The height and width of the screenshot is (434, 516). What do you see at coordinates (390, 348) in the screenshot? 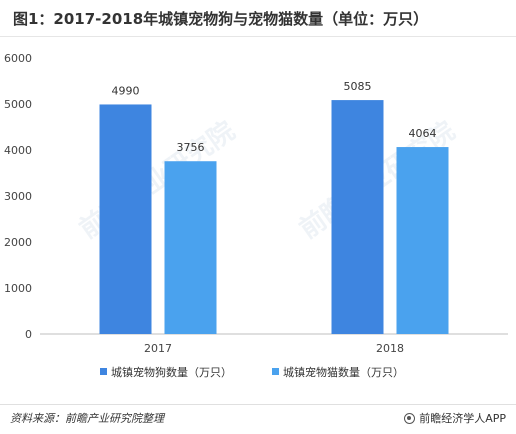
I see `x-tick-label: 2018` at bounding box center [390, 348].